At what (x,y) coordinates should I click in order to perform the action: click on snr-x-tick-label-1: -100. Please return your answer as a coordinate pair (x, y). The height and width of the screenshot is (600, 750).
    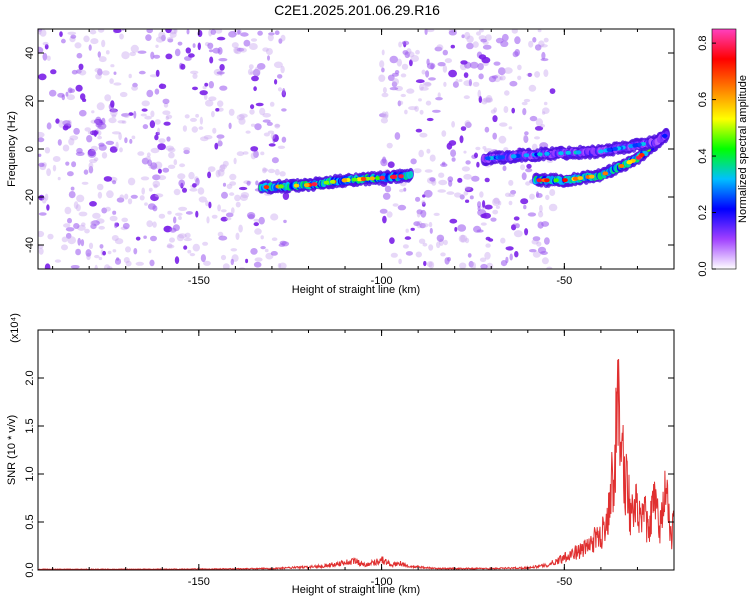
    Looking at the image, I should click on (382, 582).